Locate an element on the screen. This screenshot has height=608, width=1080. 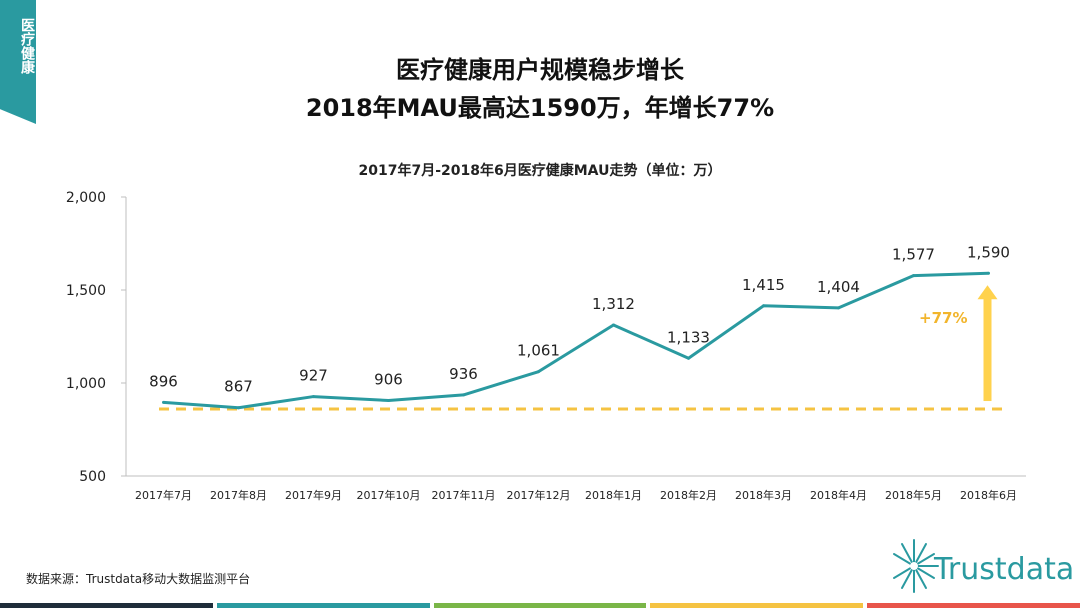
y-tick-label: 2,000 is located at coordinates (86, 198).